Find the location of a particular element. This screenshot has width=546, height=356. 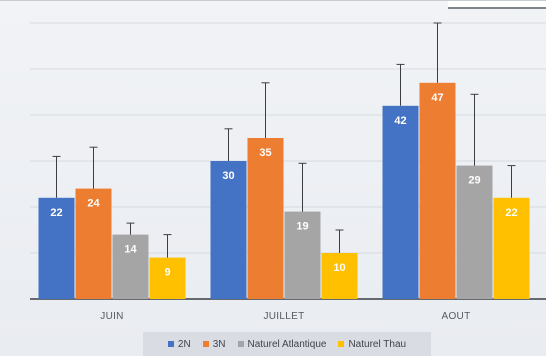

data-label: 10 is located at coordinates (339, 268).